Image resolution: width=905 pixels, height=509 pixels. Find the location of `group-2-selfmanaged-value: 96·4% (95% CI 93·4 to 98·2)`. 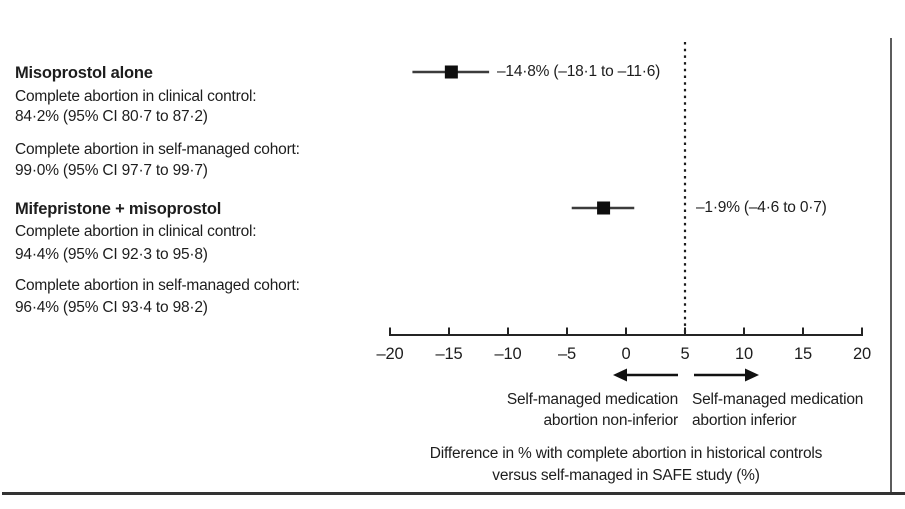

group-2-selfmanaged-value: 96·4% (95% CI 93·4 to 98·2) is located at coordinates (111, 307).